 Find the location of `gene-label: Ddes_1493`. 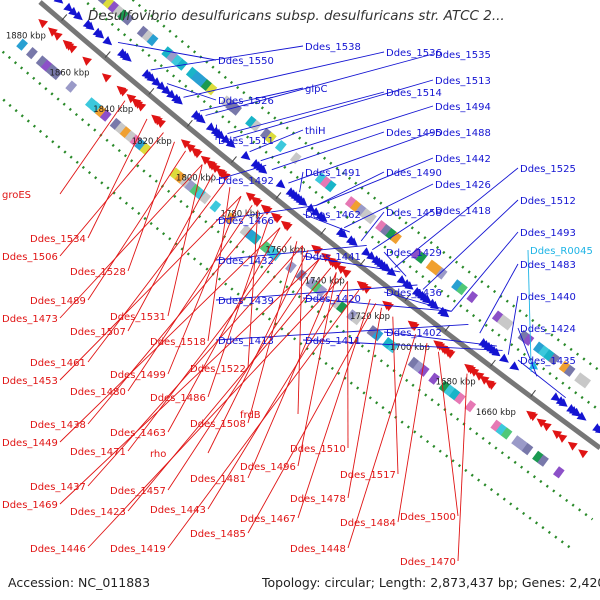

gene-label: Ddes_1493 is located at coordinates (548, 233).